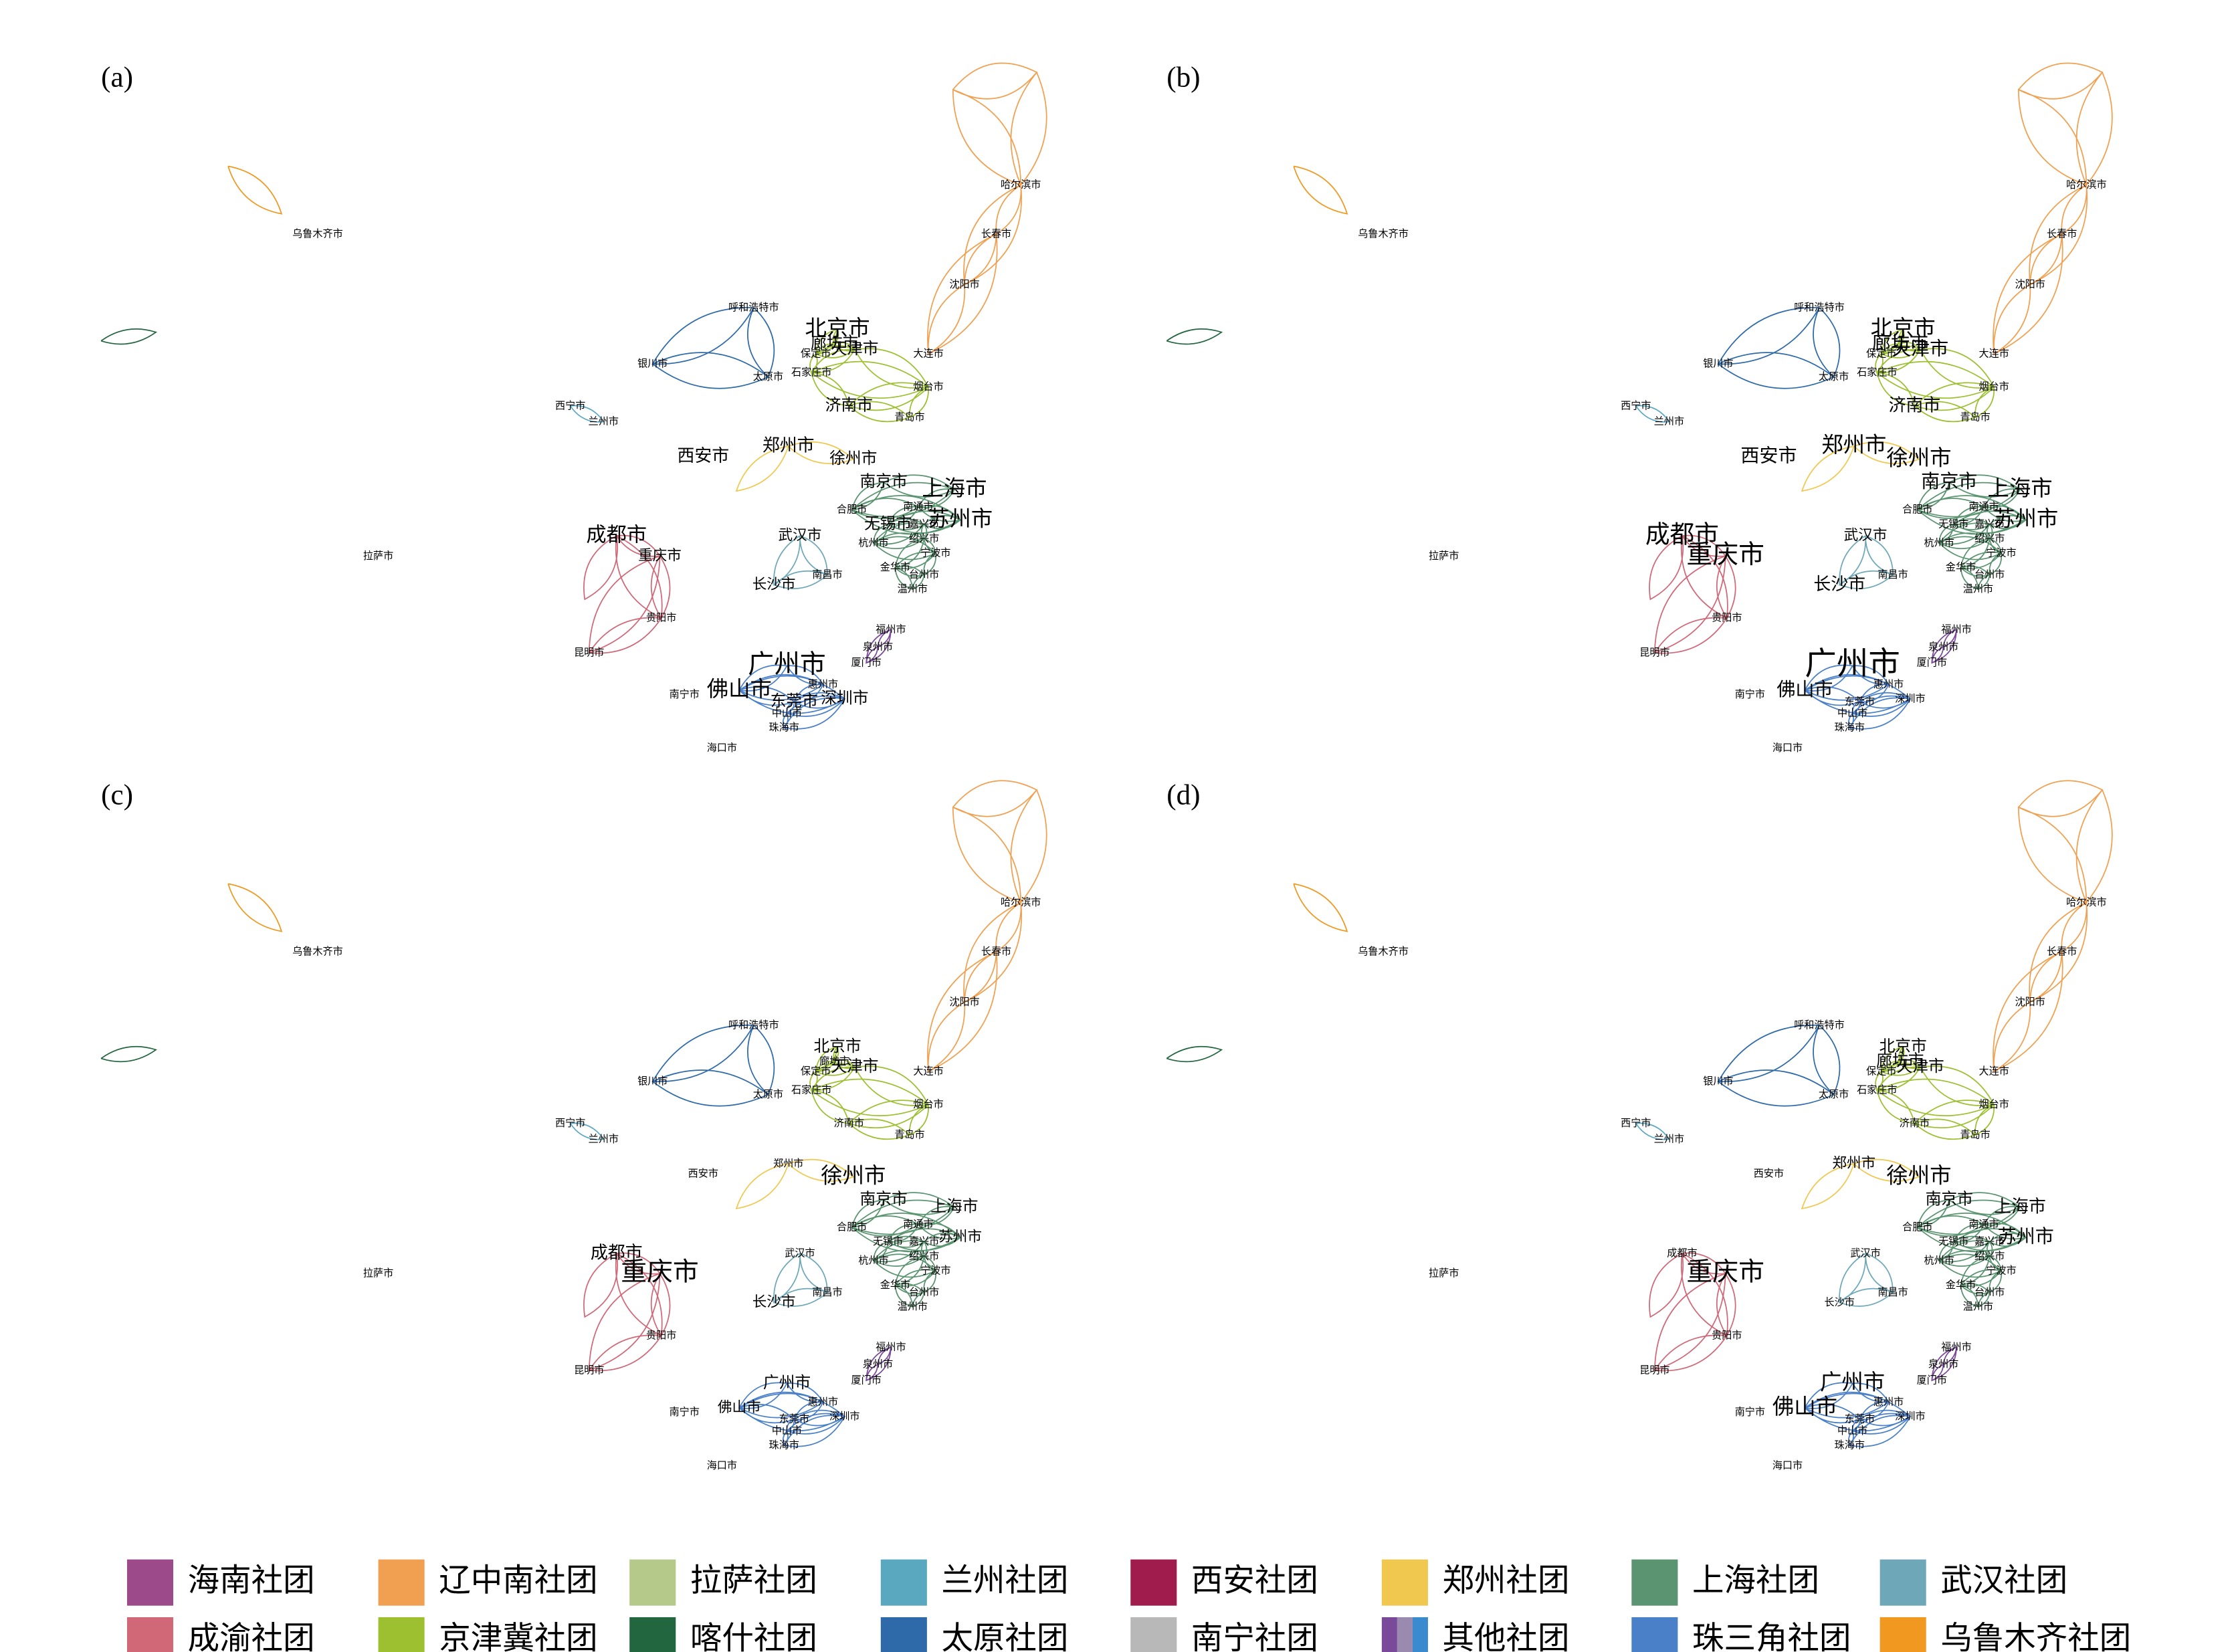  Describe the element at coordinates (753, 1637) in the screenshot. I see `legend-label: 喀什社团` at that location.